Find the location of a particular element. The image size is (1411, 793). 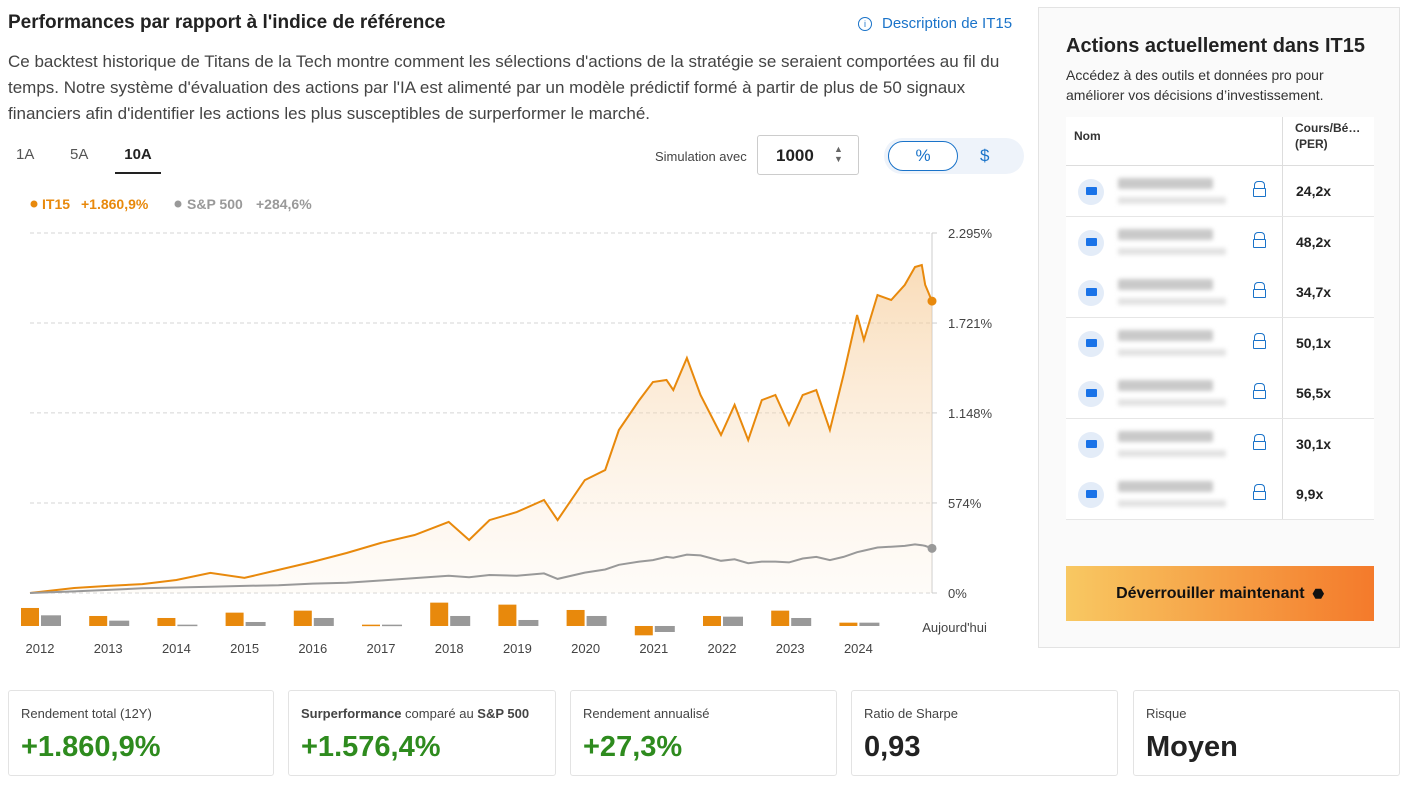

link-text: Description de IT15 is located at coordinates (947, 23).